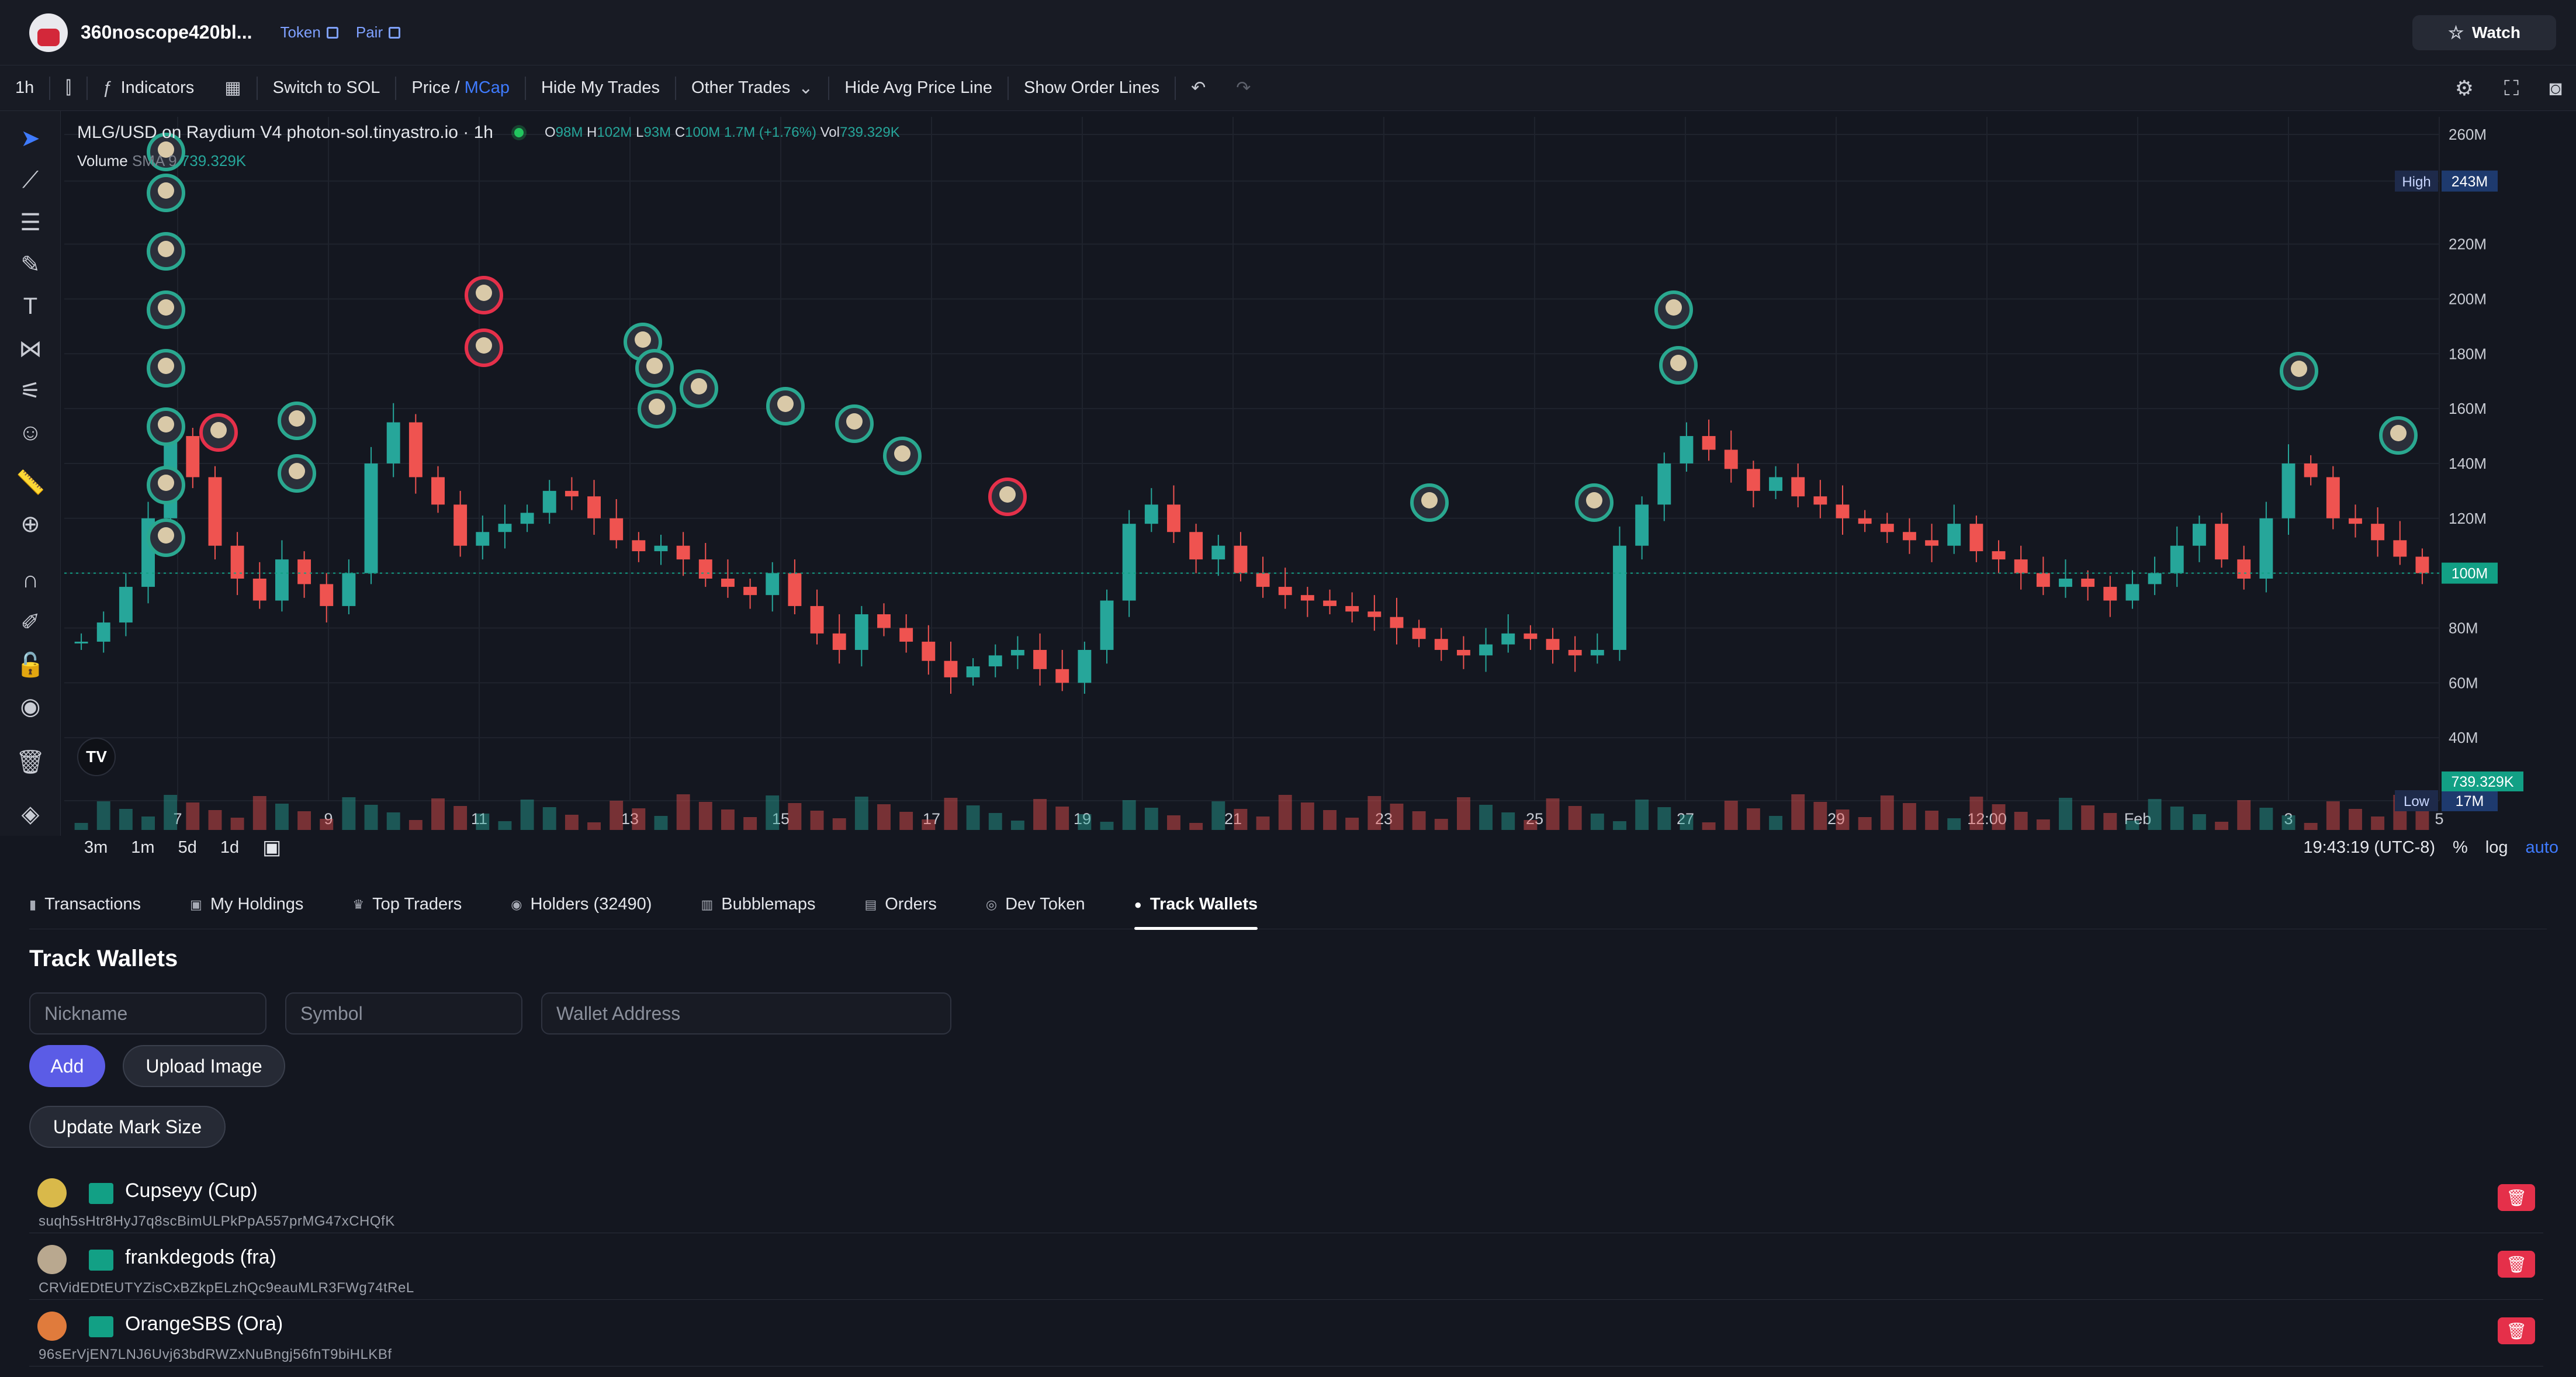 The image size is (2576, 1377). What do you see at coordinates (30, 349) in the screenshot?
I see `pattern-icon: ⋈` at bounding box center [30, 349].